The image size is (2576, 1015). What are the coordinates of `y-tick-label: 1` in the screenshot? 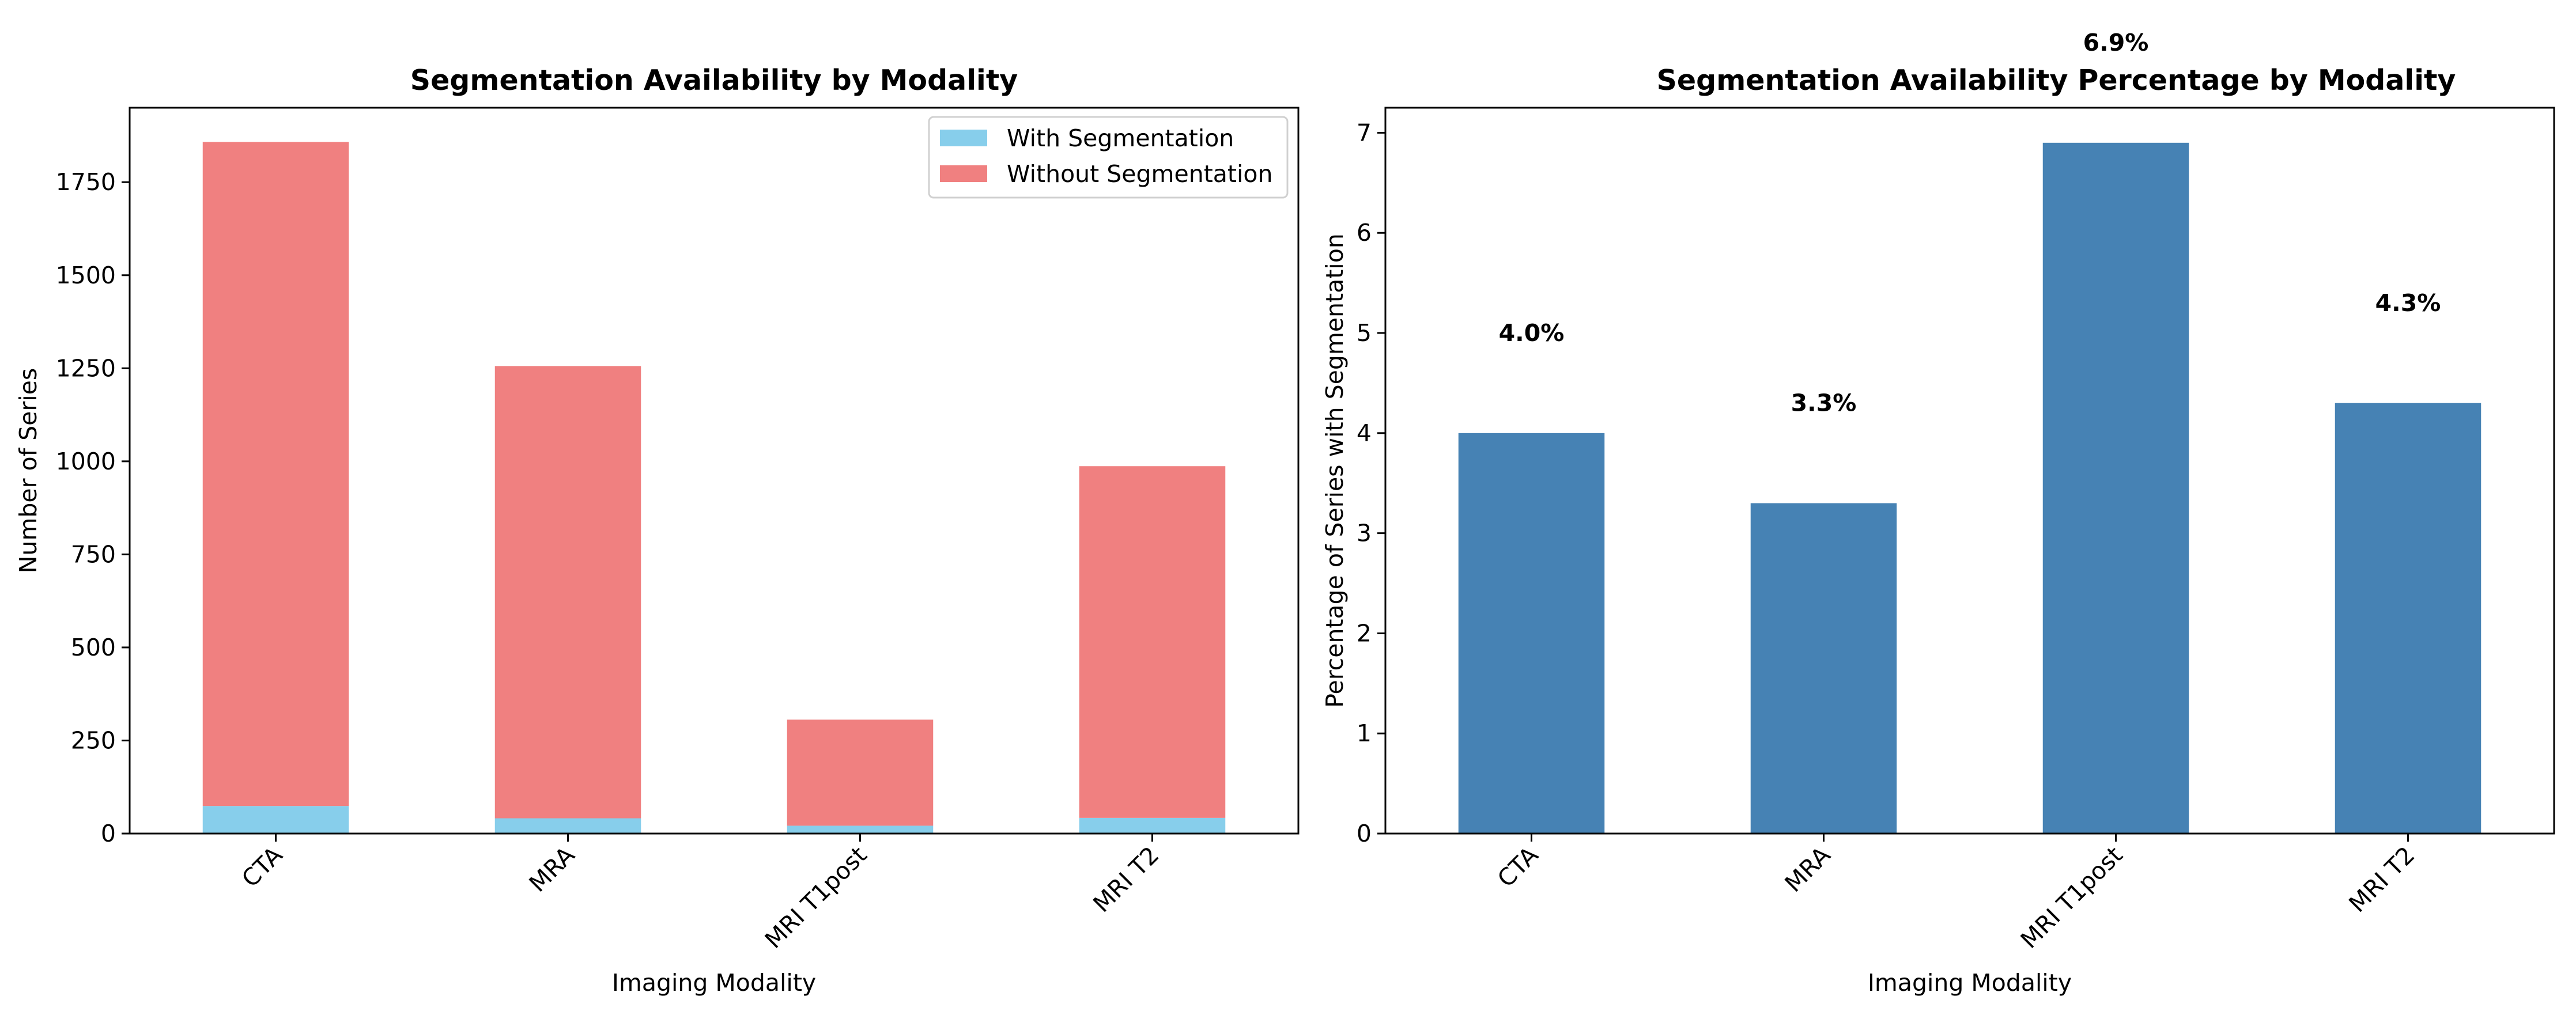 It's located at (1364, 733).